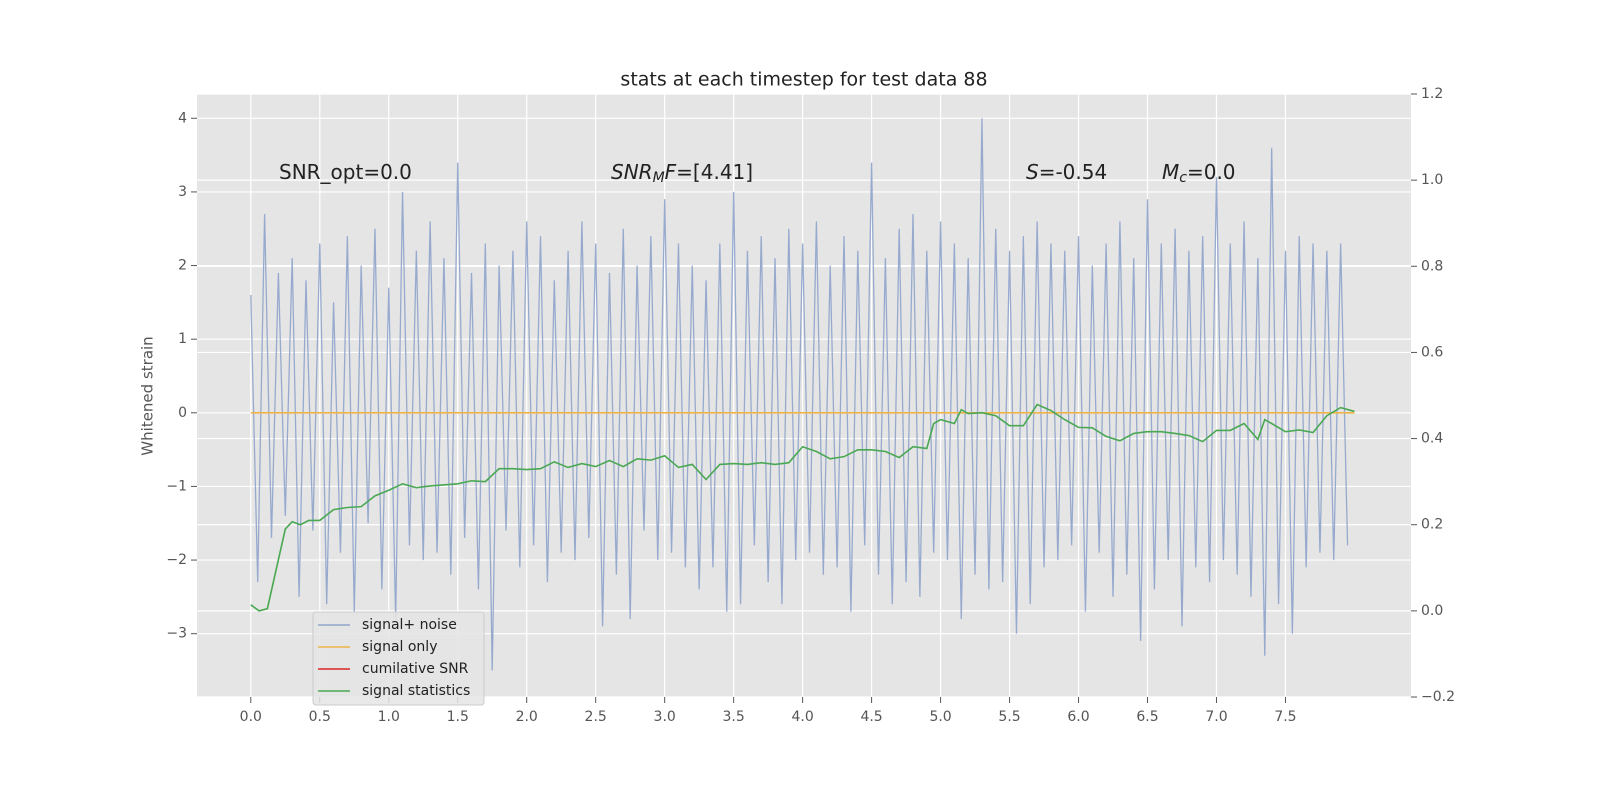  I want to click on annotation-part: c, so click(1183, 178).